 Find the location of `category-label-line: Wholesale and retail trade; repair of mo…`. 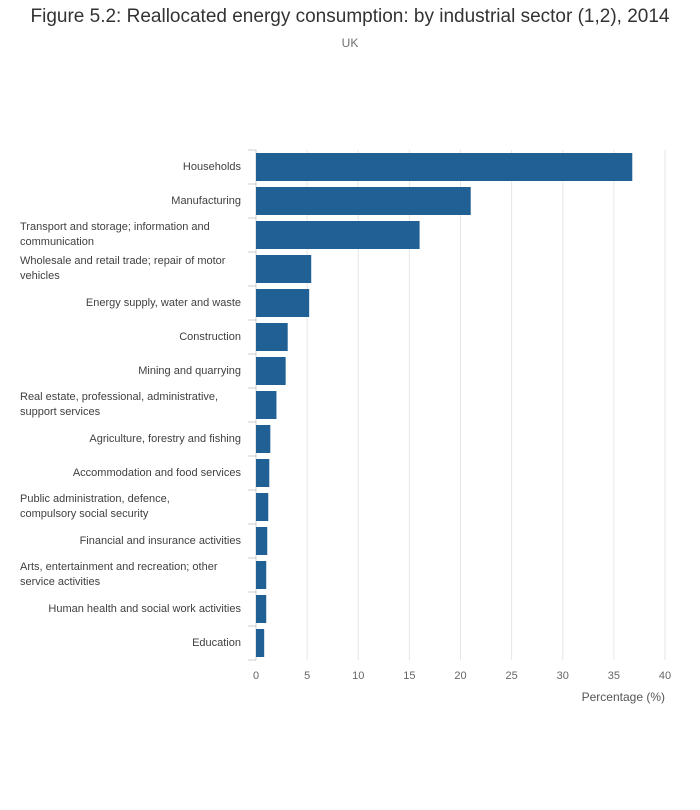

category-label-line: Wholesale and retail trade; repair of mo… is located at coordinates (123, 261).